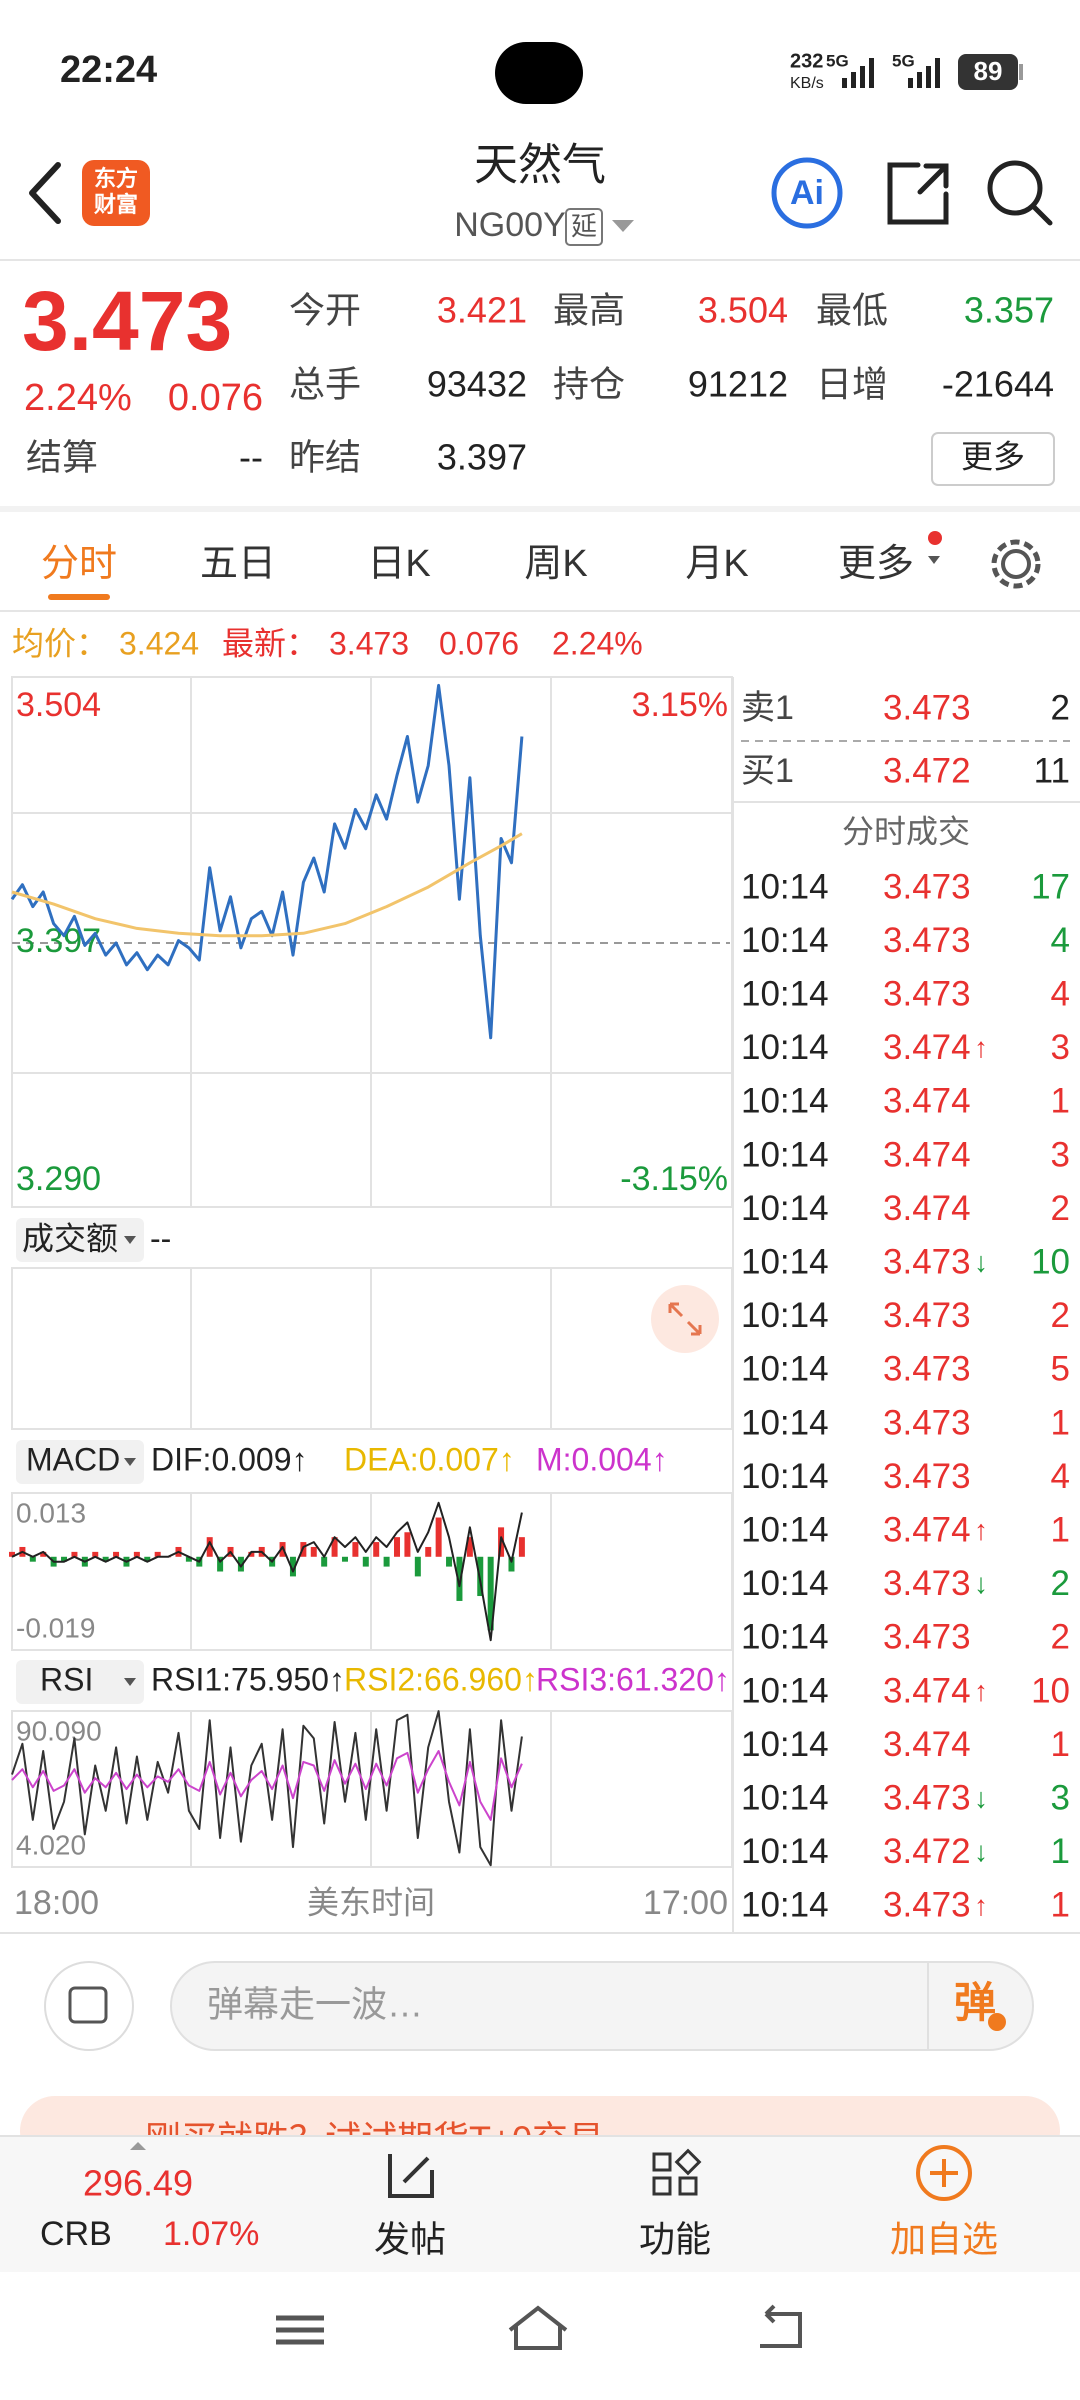  I want to click on add-watch-label: 加自选, so click(944, 2239).